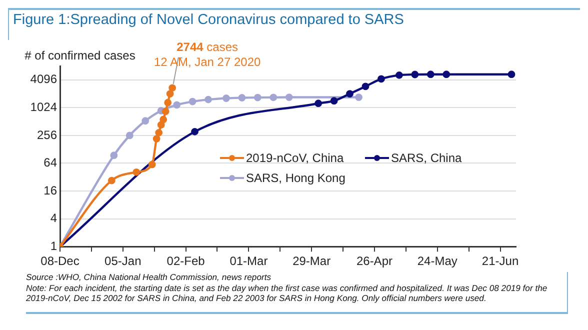  What do you see at coordinates (287, 293) in the screenshot?
I see `text: Note: For each incident, the starting date is set as the day when the first case was confirmed and hospitalized. It was Dec 08 2019 for the 2019-nCoV, Dec 15 2002 for SARS in China, and Feb 22 2003 for SARS in Hong Kong. Only official numbers were used.` at bounding box center [287, 293].